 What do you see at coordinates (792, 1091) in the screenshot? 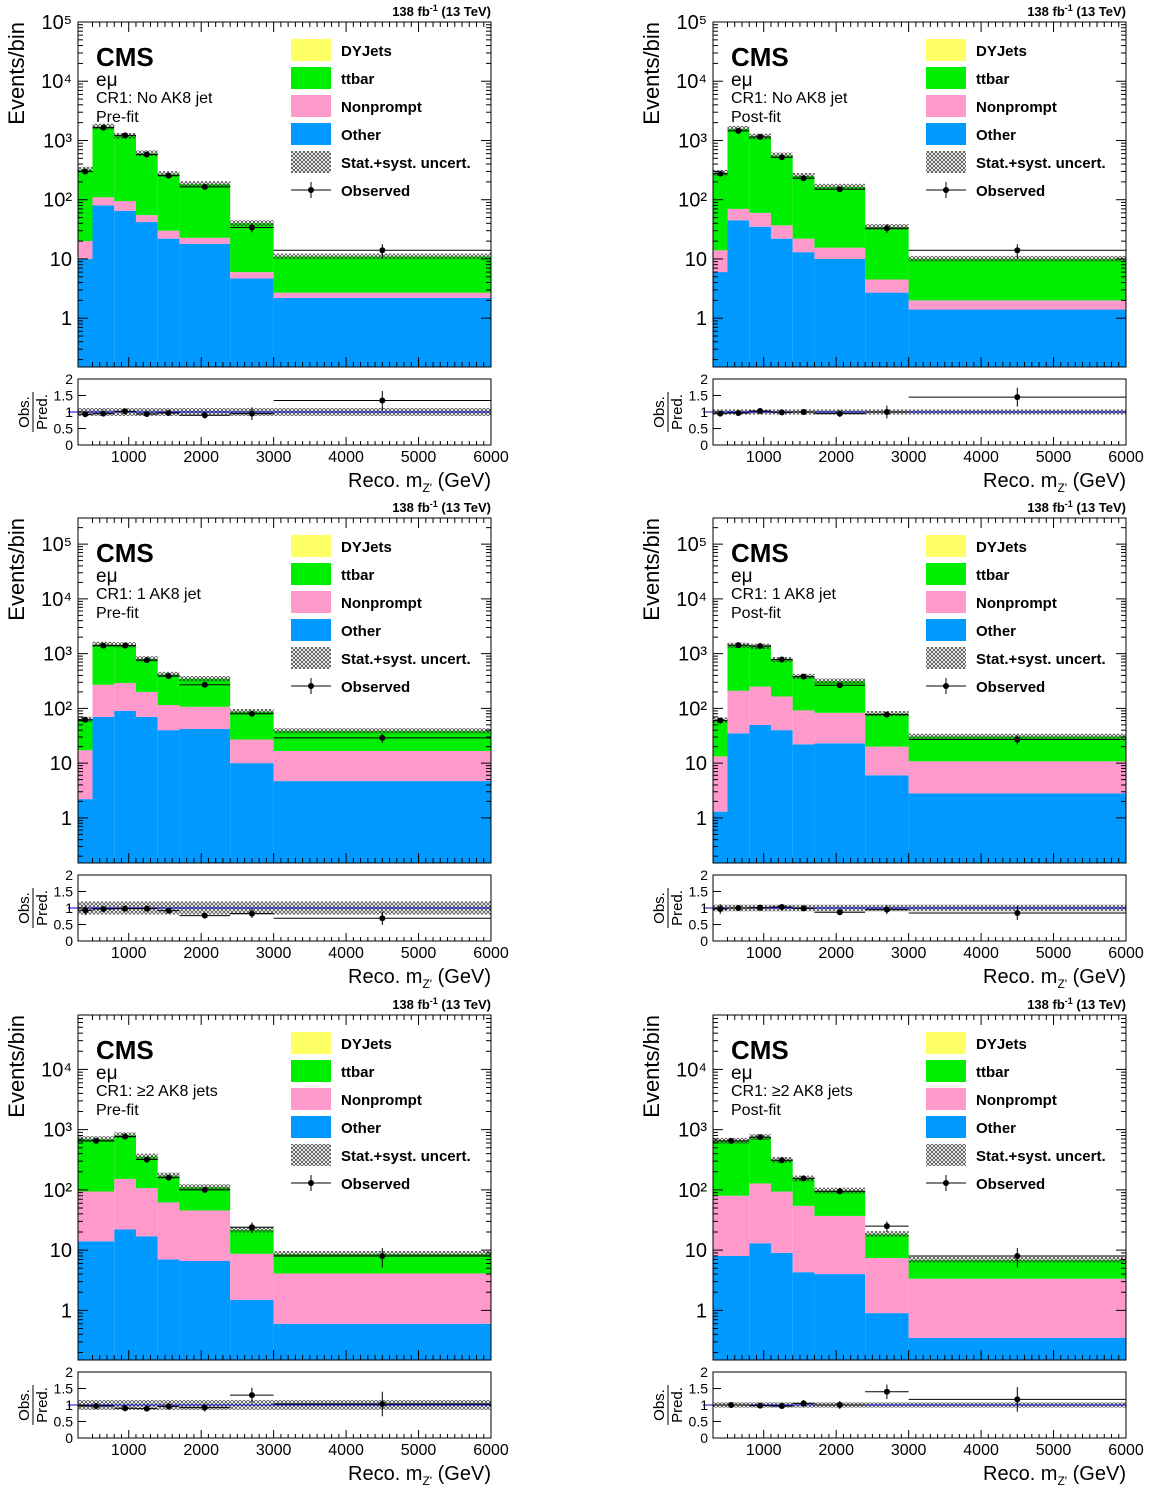
I see `region-label: CR1: ≥2 AK8 jets` at bounding box center [792, 1091].